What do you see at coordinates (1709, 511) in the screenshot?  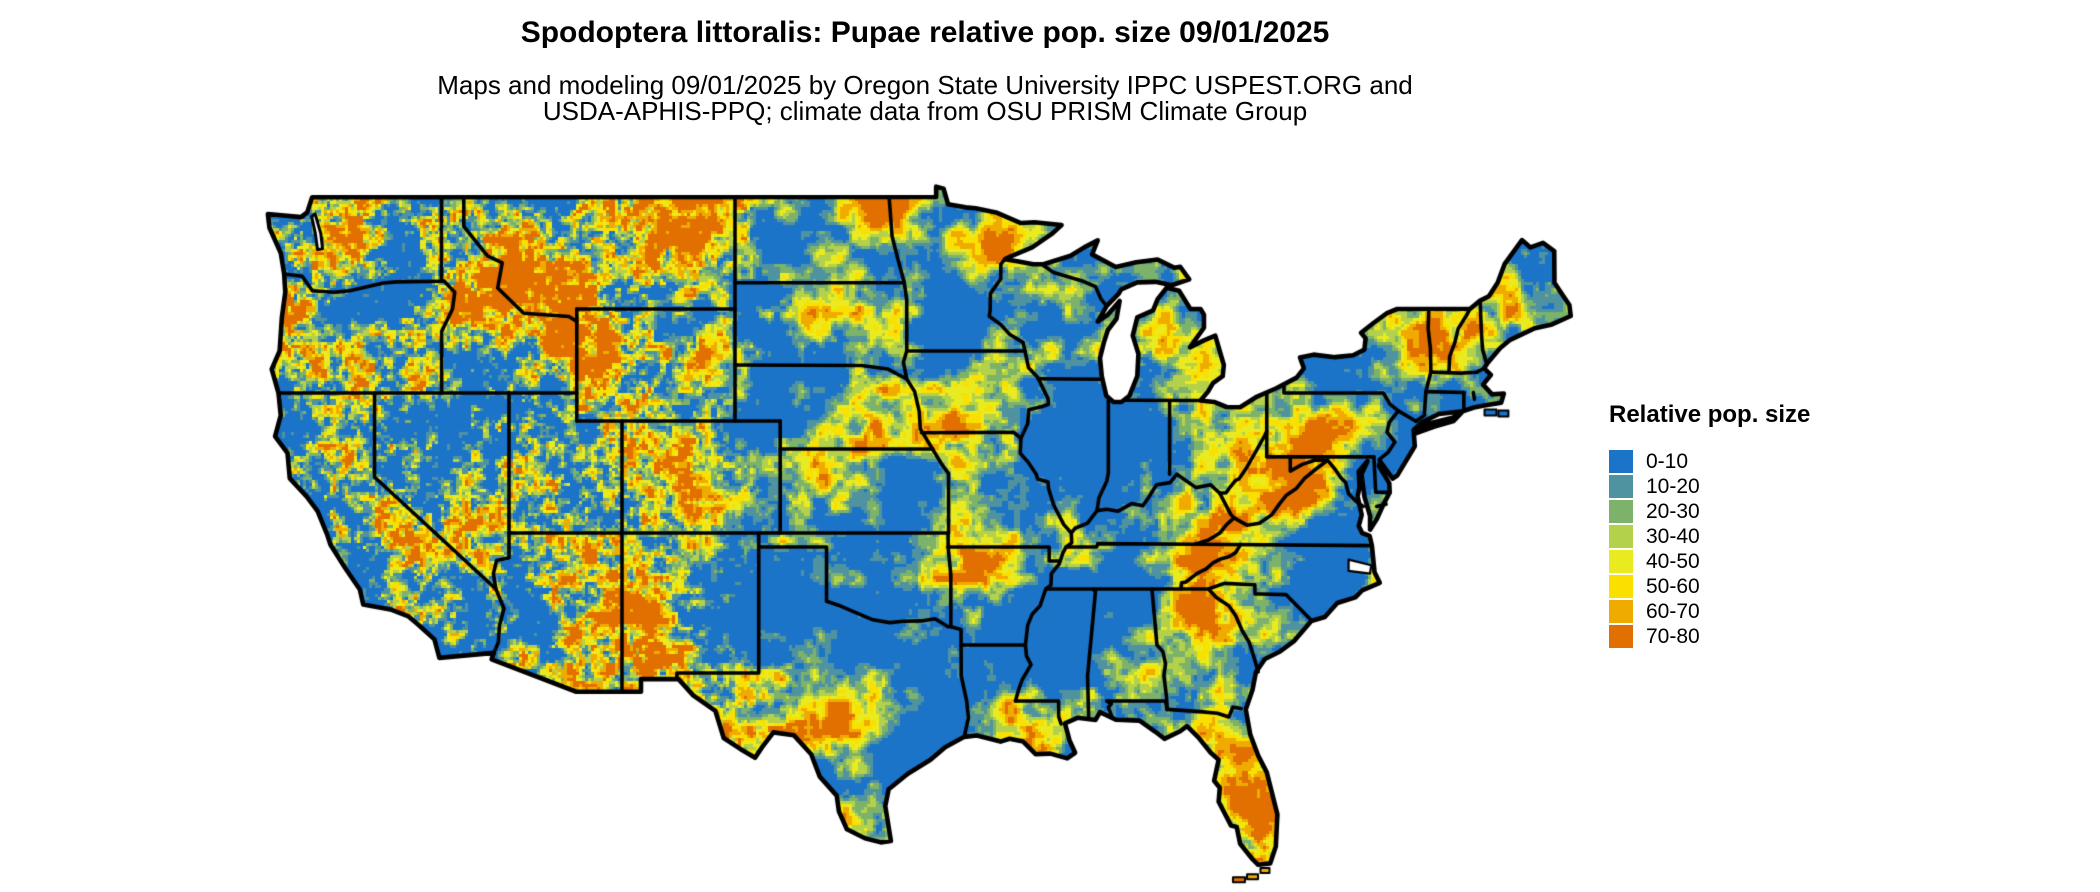 I see `legend-item: 20-30` at bounding box center [1709, 511].